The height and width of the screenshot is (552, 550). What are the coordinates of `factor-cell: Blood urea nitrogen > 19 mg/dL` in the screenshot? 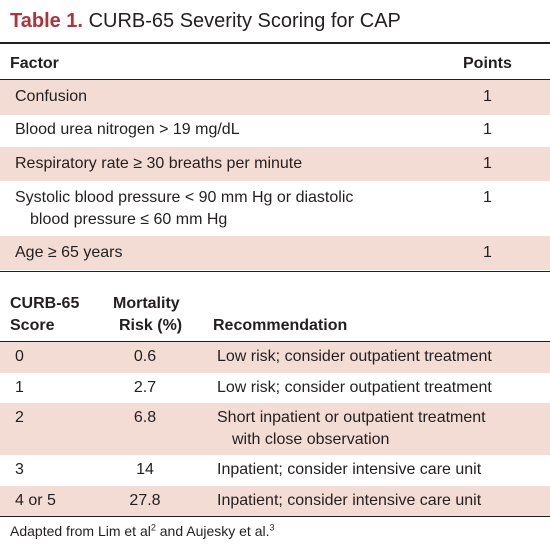 It's located at (127, 129).